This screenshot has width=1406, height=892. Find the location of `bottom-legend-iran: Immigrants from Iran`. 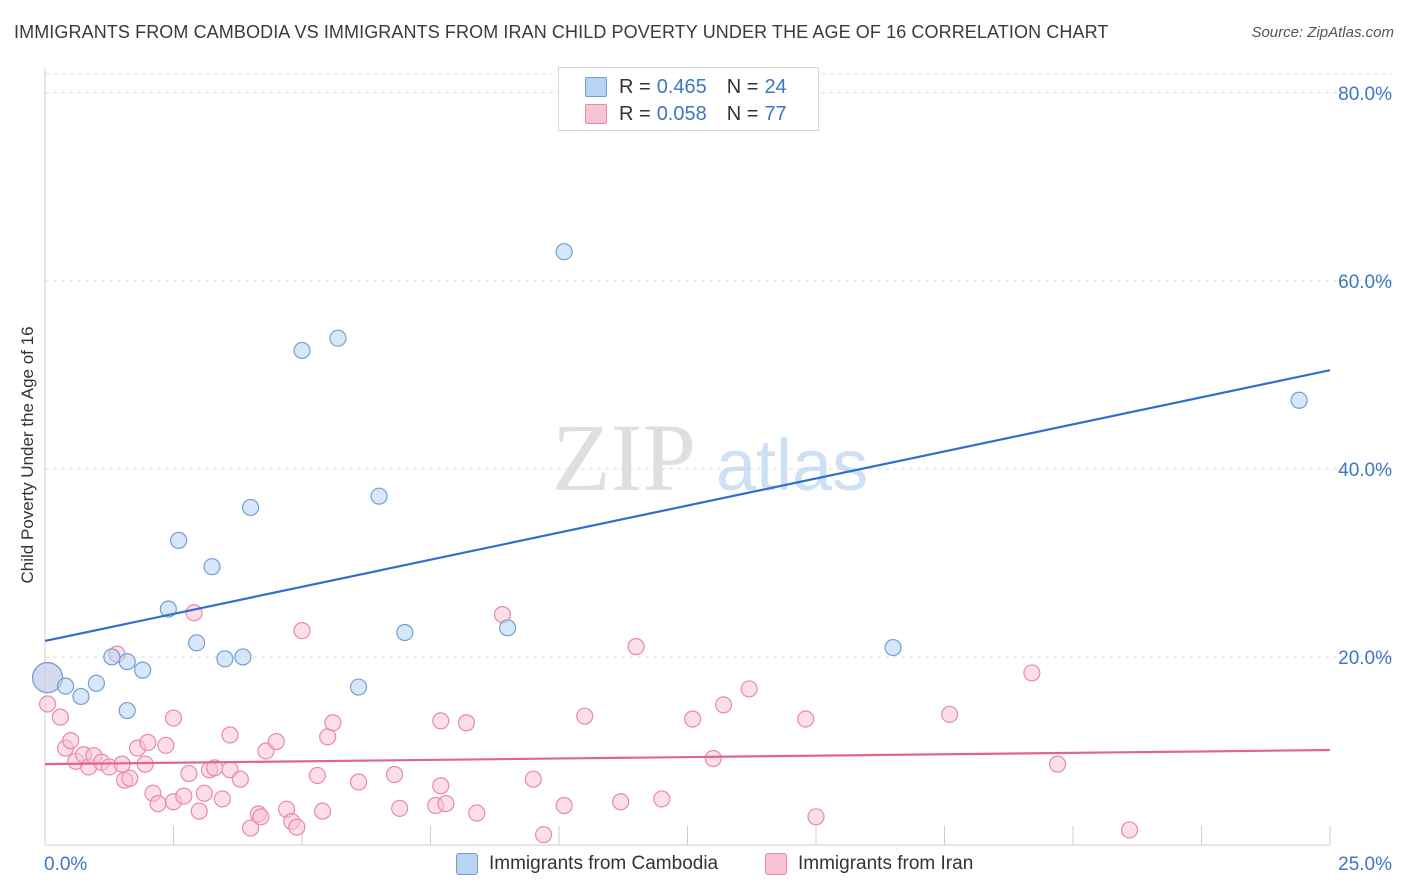

bottom-legend-iran: Immigrants from Iran is located at coordinates (869, 864).